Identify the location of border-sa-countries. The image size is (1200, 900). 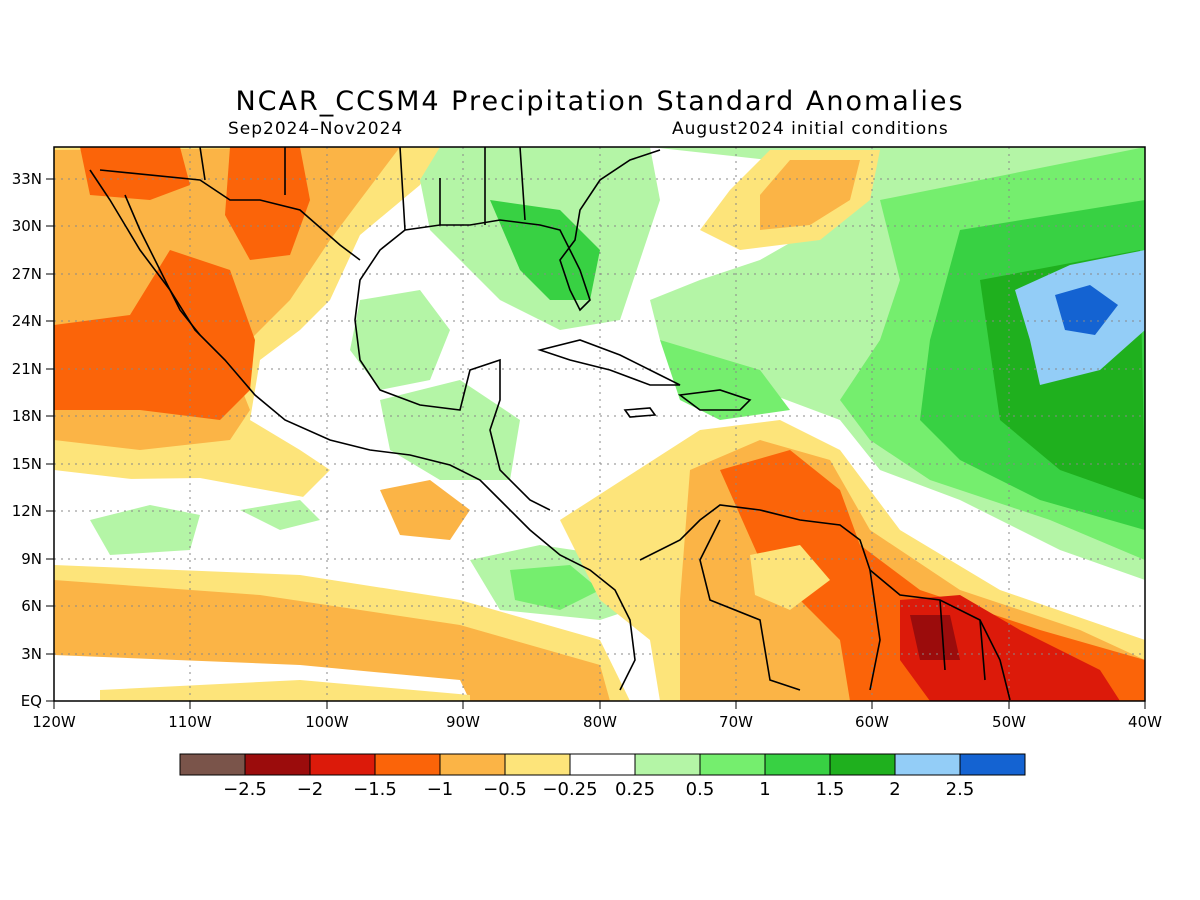
(842, 605).